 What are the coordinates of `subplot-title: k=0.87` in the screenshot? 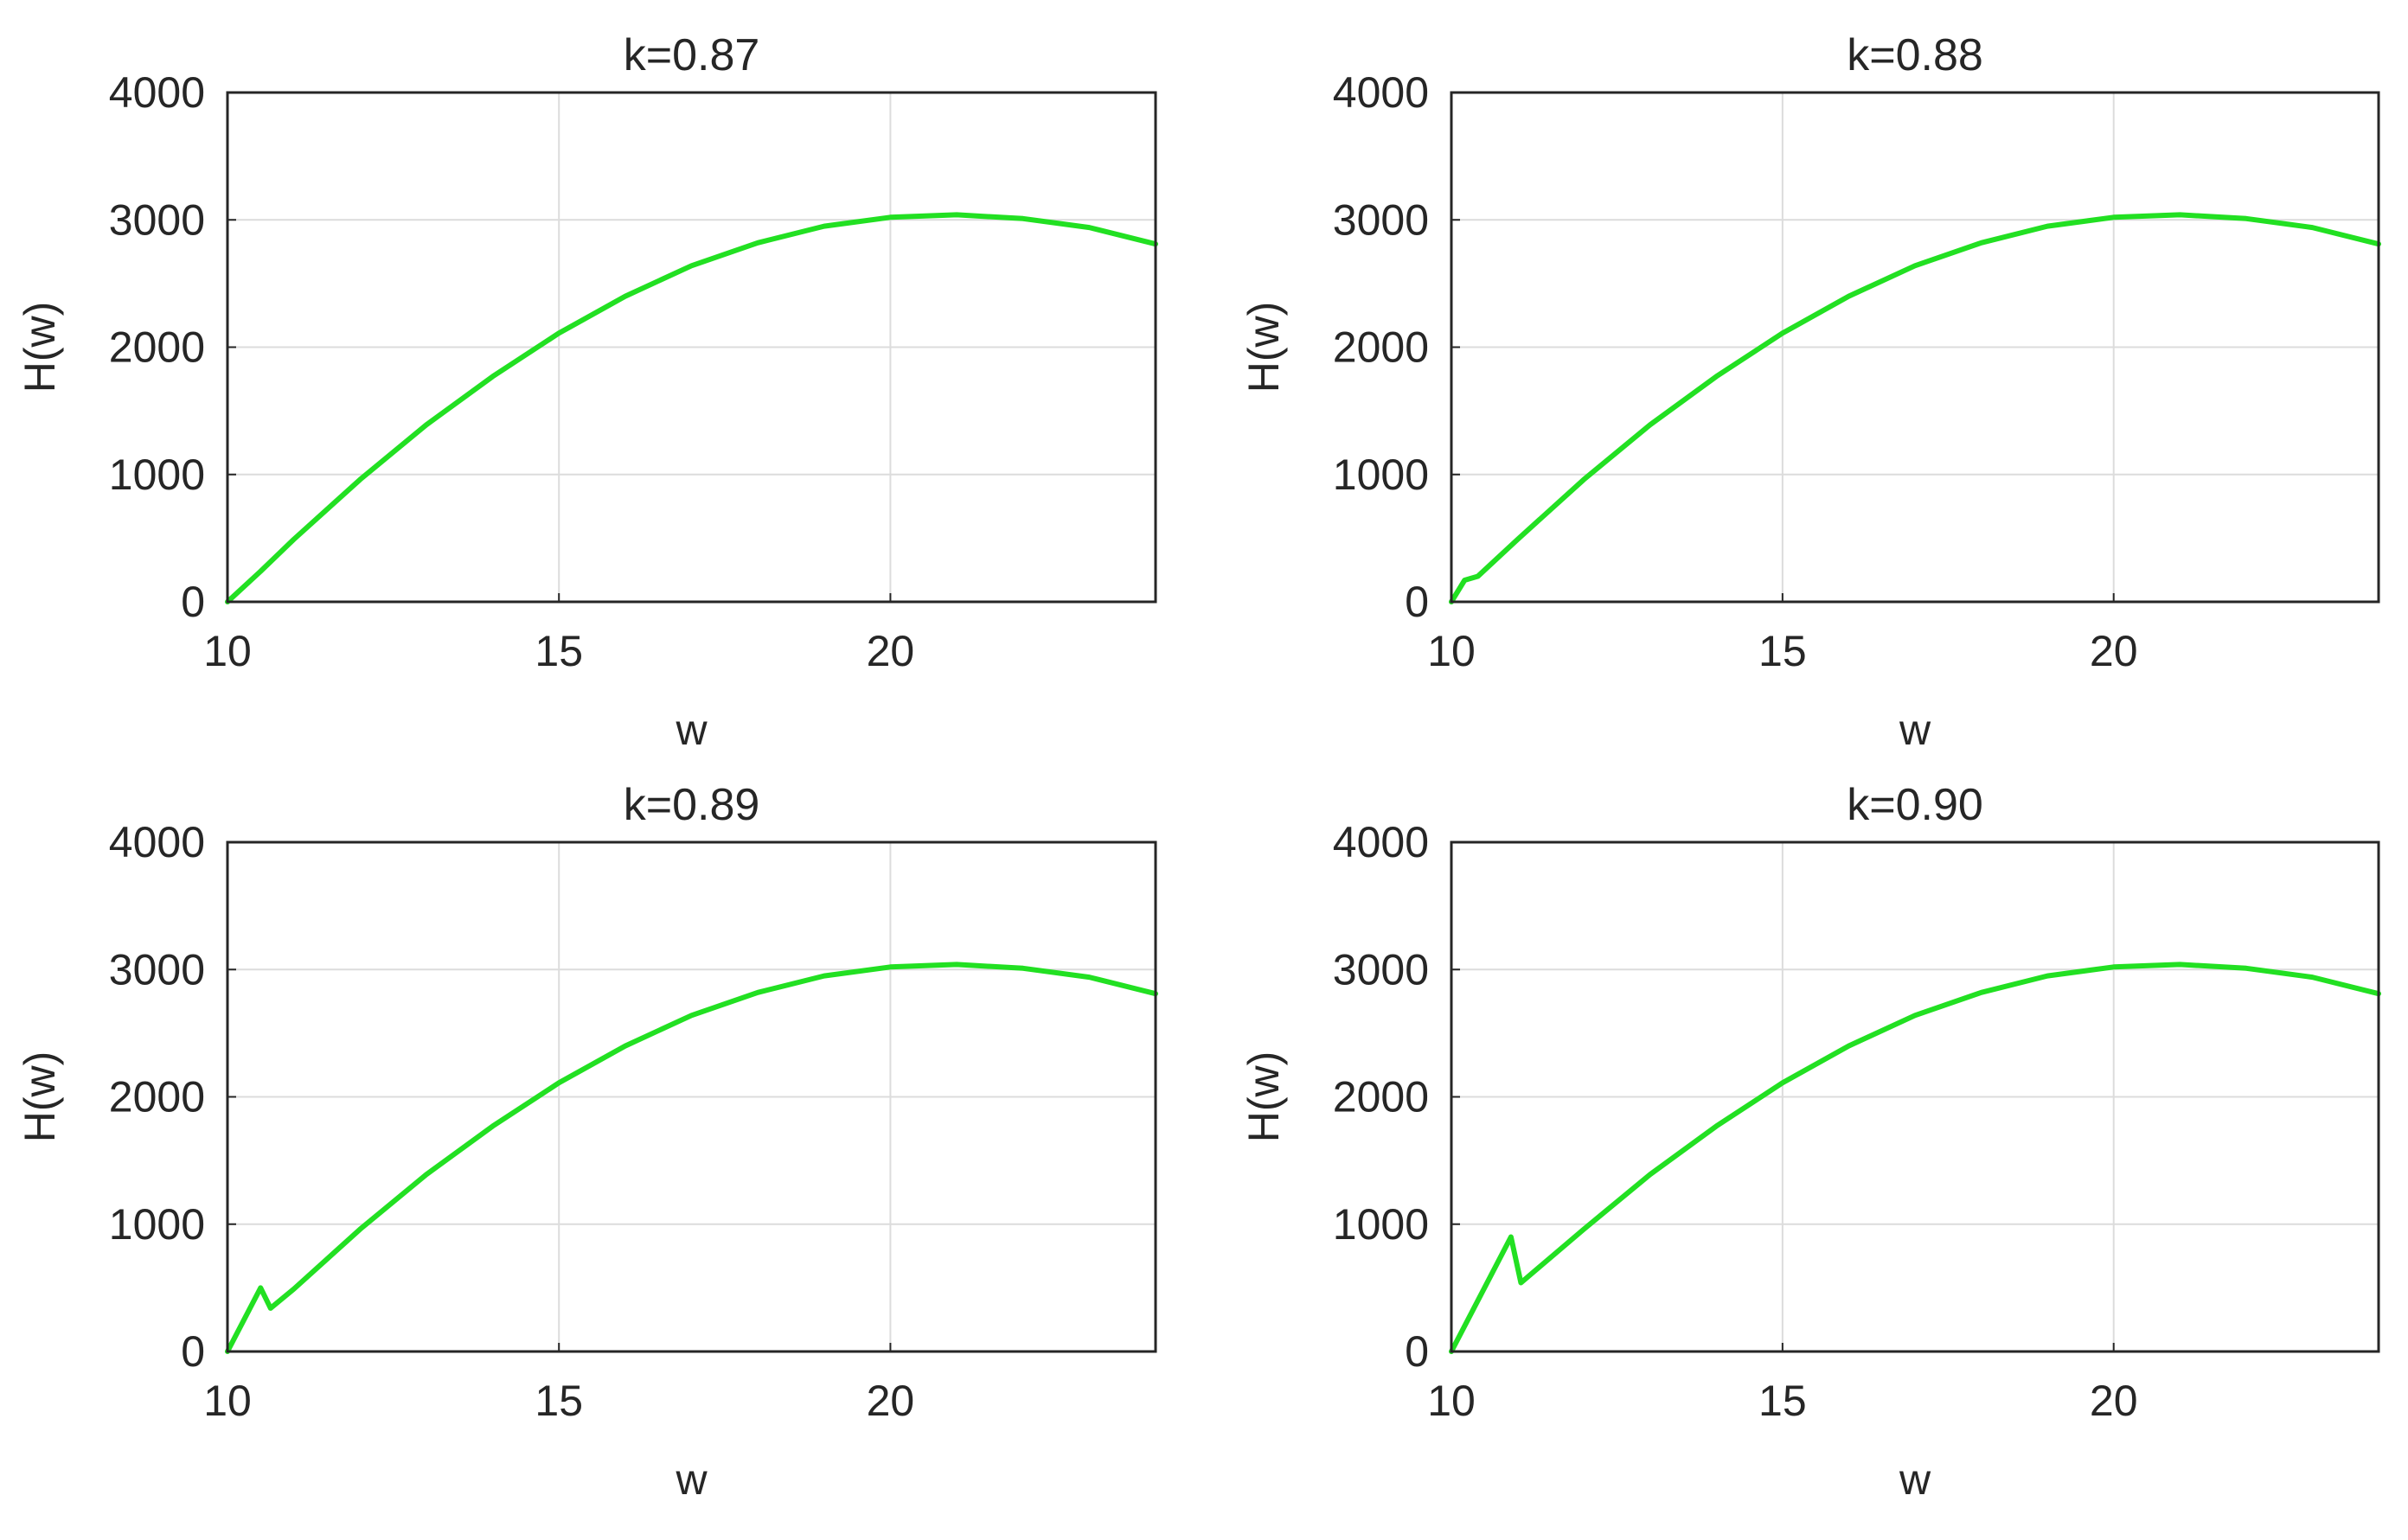 It's located at (692, 55).